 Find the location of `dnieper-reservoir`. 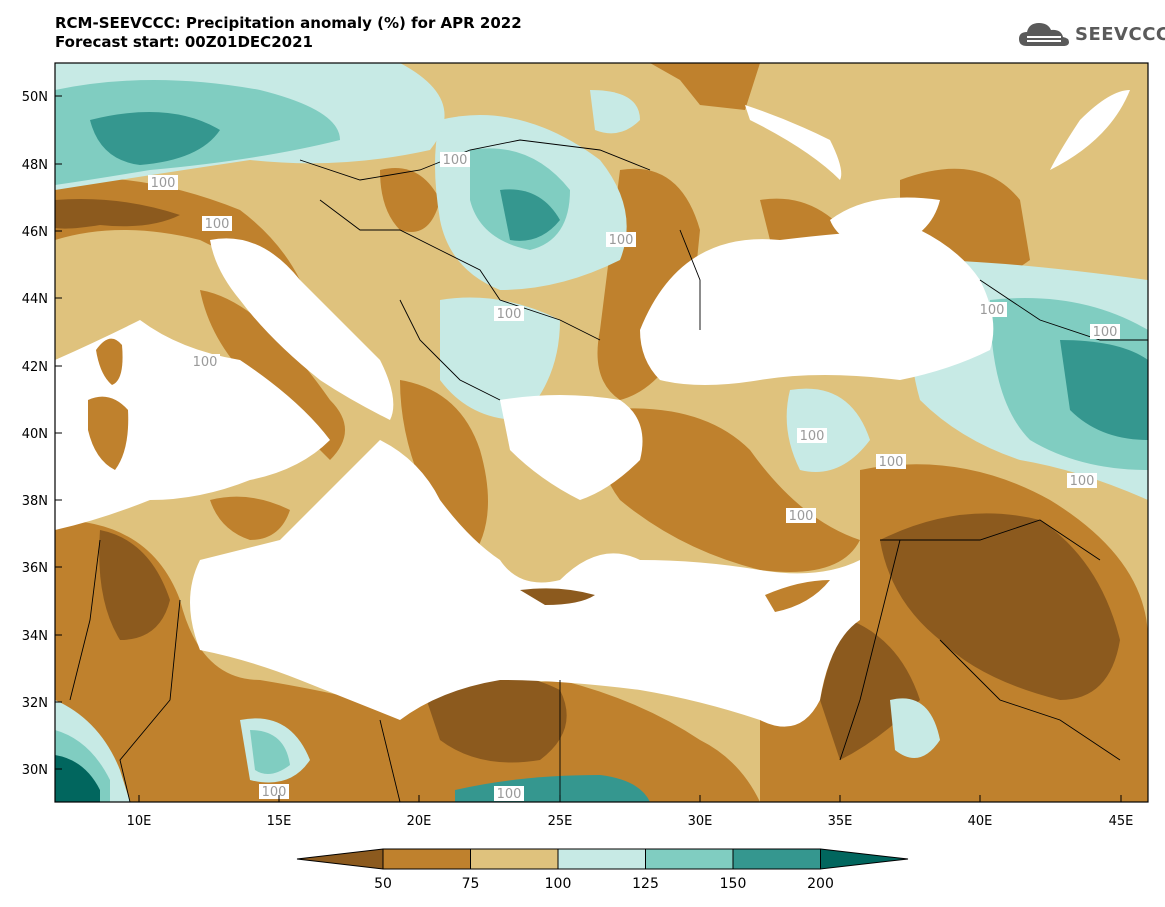

dnieper-reservoir is located at coordinates (793, 142).